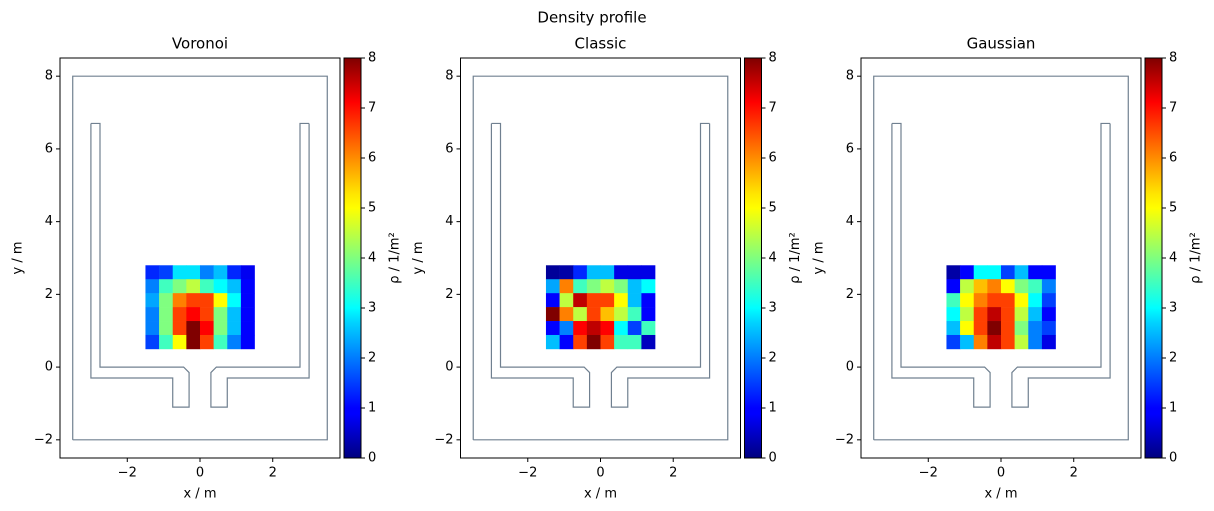  I want to click on x-tick-label: 2, so click(673, 473).